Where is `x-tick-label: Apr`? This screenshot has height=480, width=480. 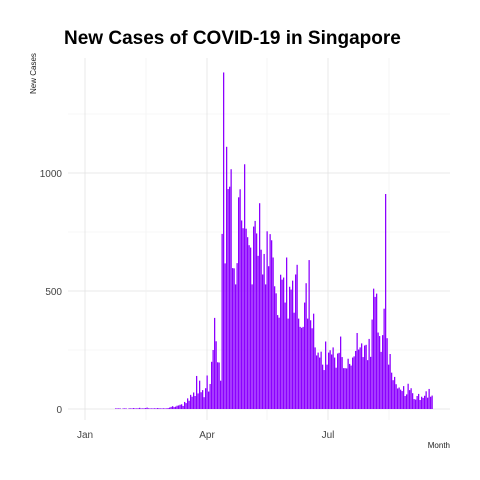
x-tick-label: Apr is located at coordinates (207, 435).